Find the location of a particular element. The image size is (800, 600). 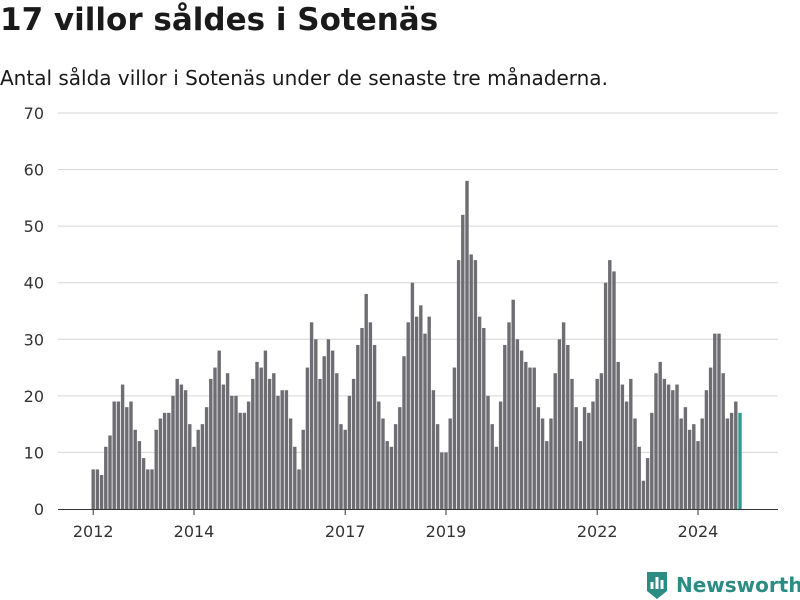

page-title: 17 villor såldes i Sotenäs is located at coordinates (219, 20).